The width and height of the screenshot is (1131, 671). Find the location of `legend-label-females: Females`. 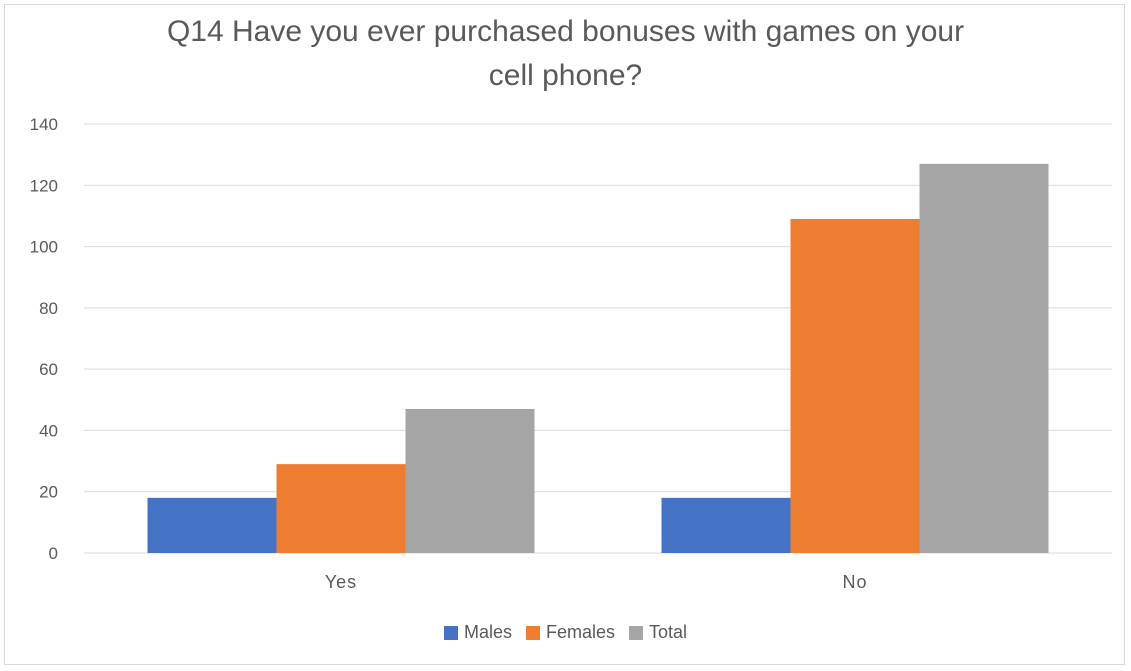

legend-label-females: Females is located at coordinates (580, 632).